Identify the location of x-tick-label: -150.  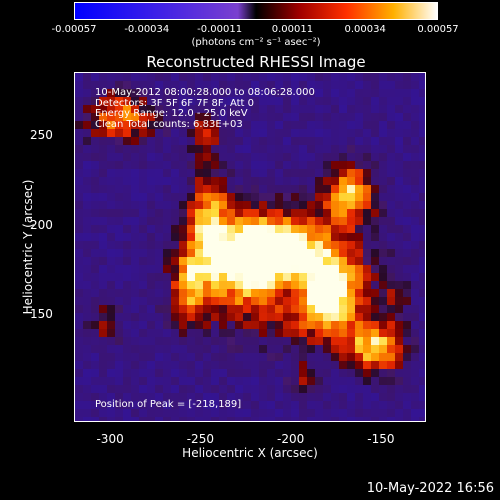
(381, 439).